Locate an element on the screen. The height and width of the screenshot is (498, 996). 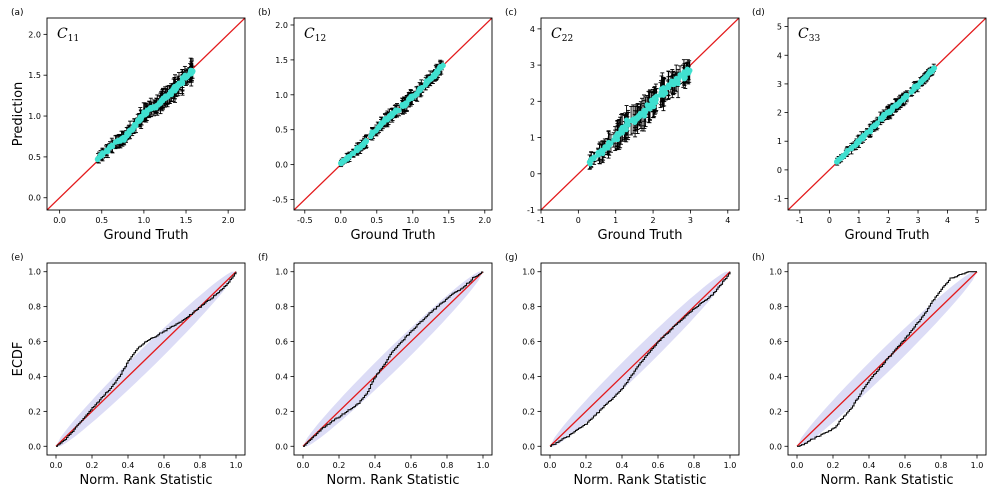
ecdf-curve is located at coordinates (146, 359).